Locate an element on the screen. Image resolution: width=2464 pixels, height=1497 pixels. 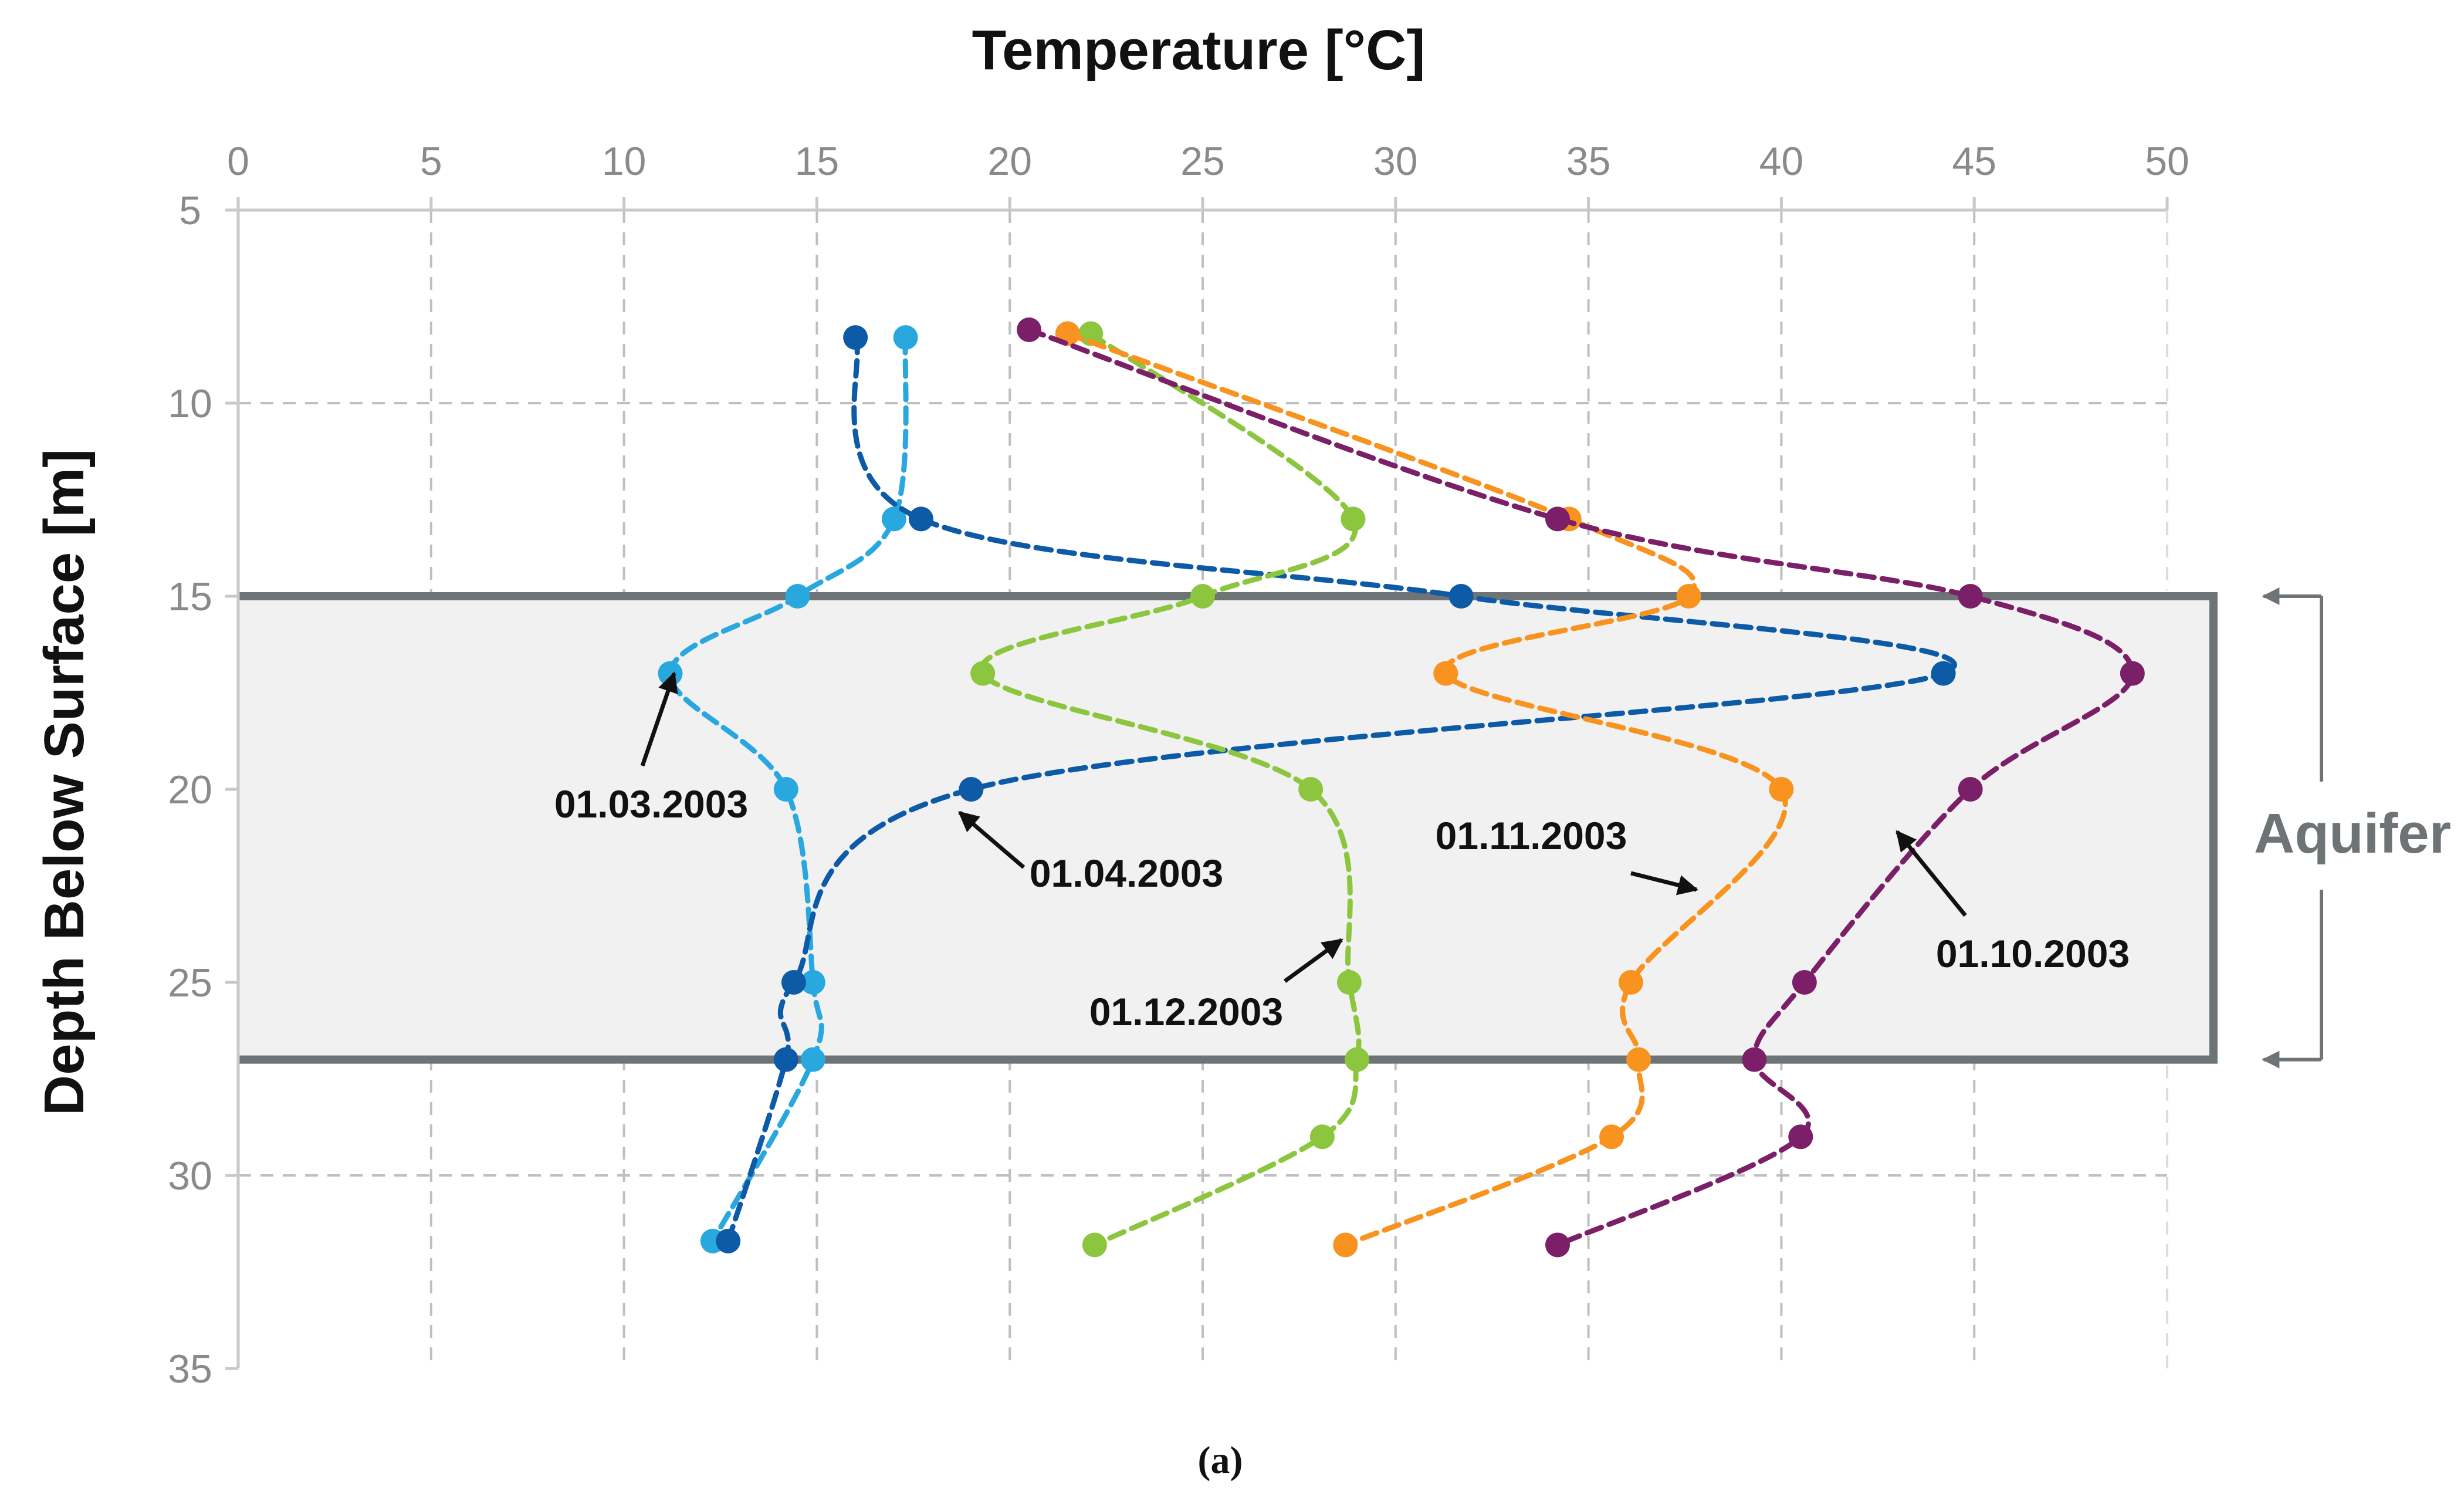
x-tick-label: 45 is located at coordinates (1974, 161).